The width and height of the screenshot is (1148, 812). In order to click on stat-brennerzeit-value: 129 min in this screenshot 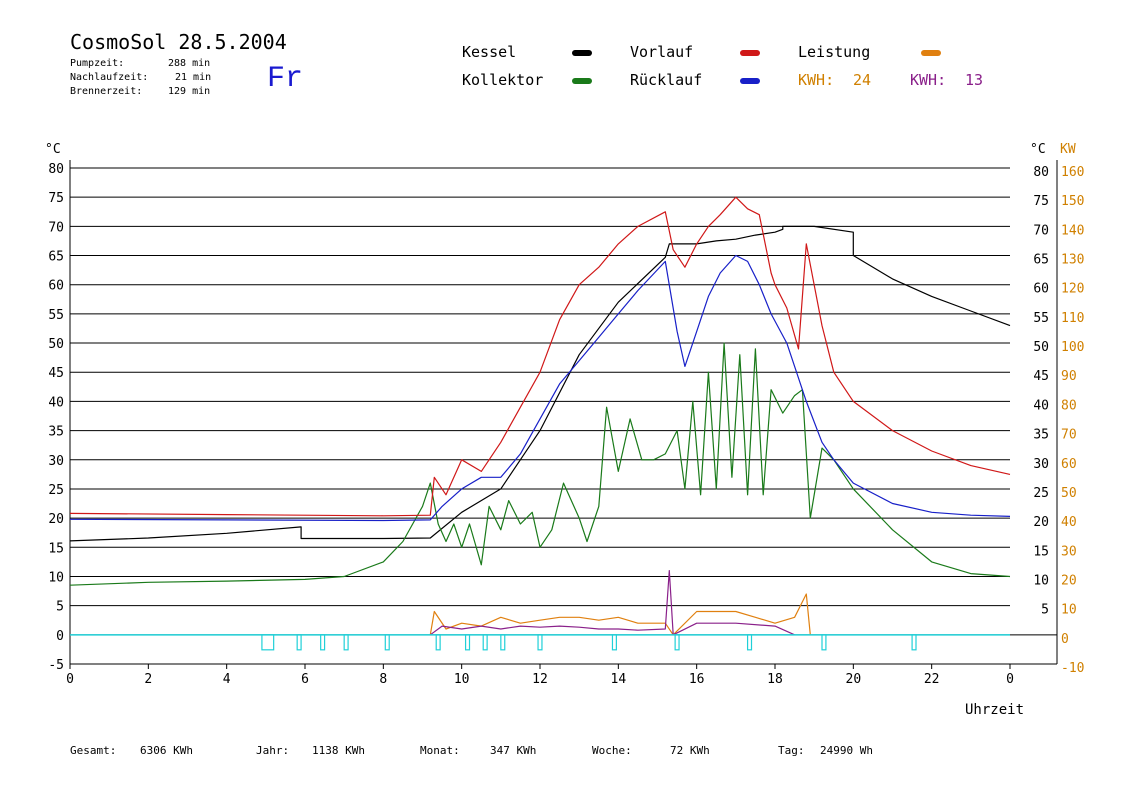, I will do `click(189, 91)`.